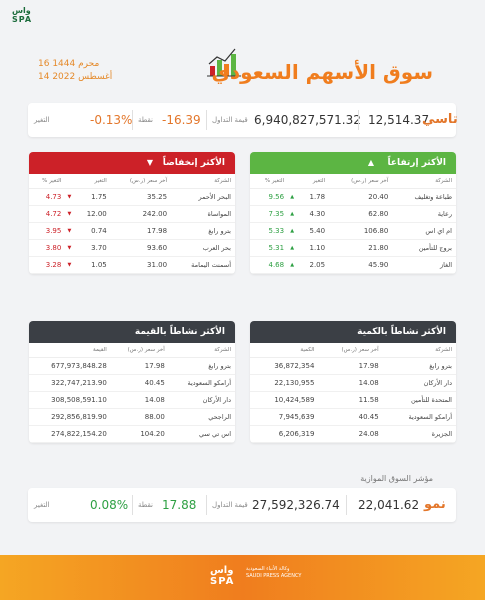  Describe the element at coordinates (132, 248) in the screenshot. I see `table-row: بحر العرب 93.60 3.70 ▼ 3.80` at that location.